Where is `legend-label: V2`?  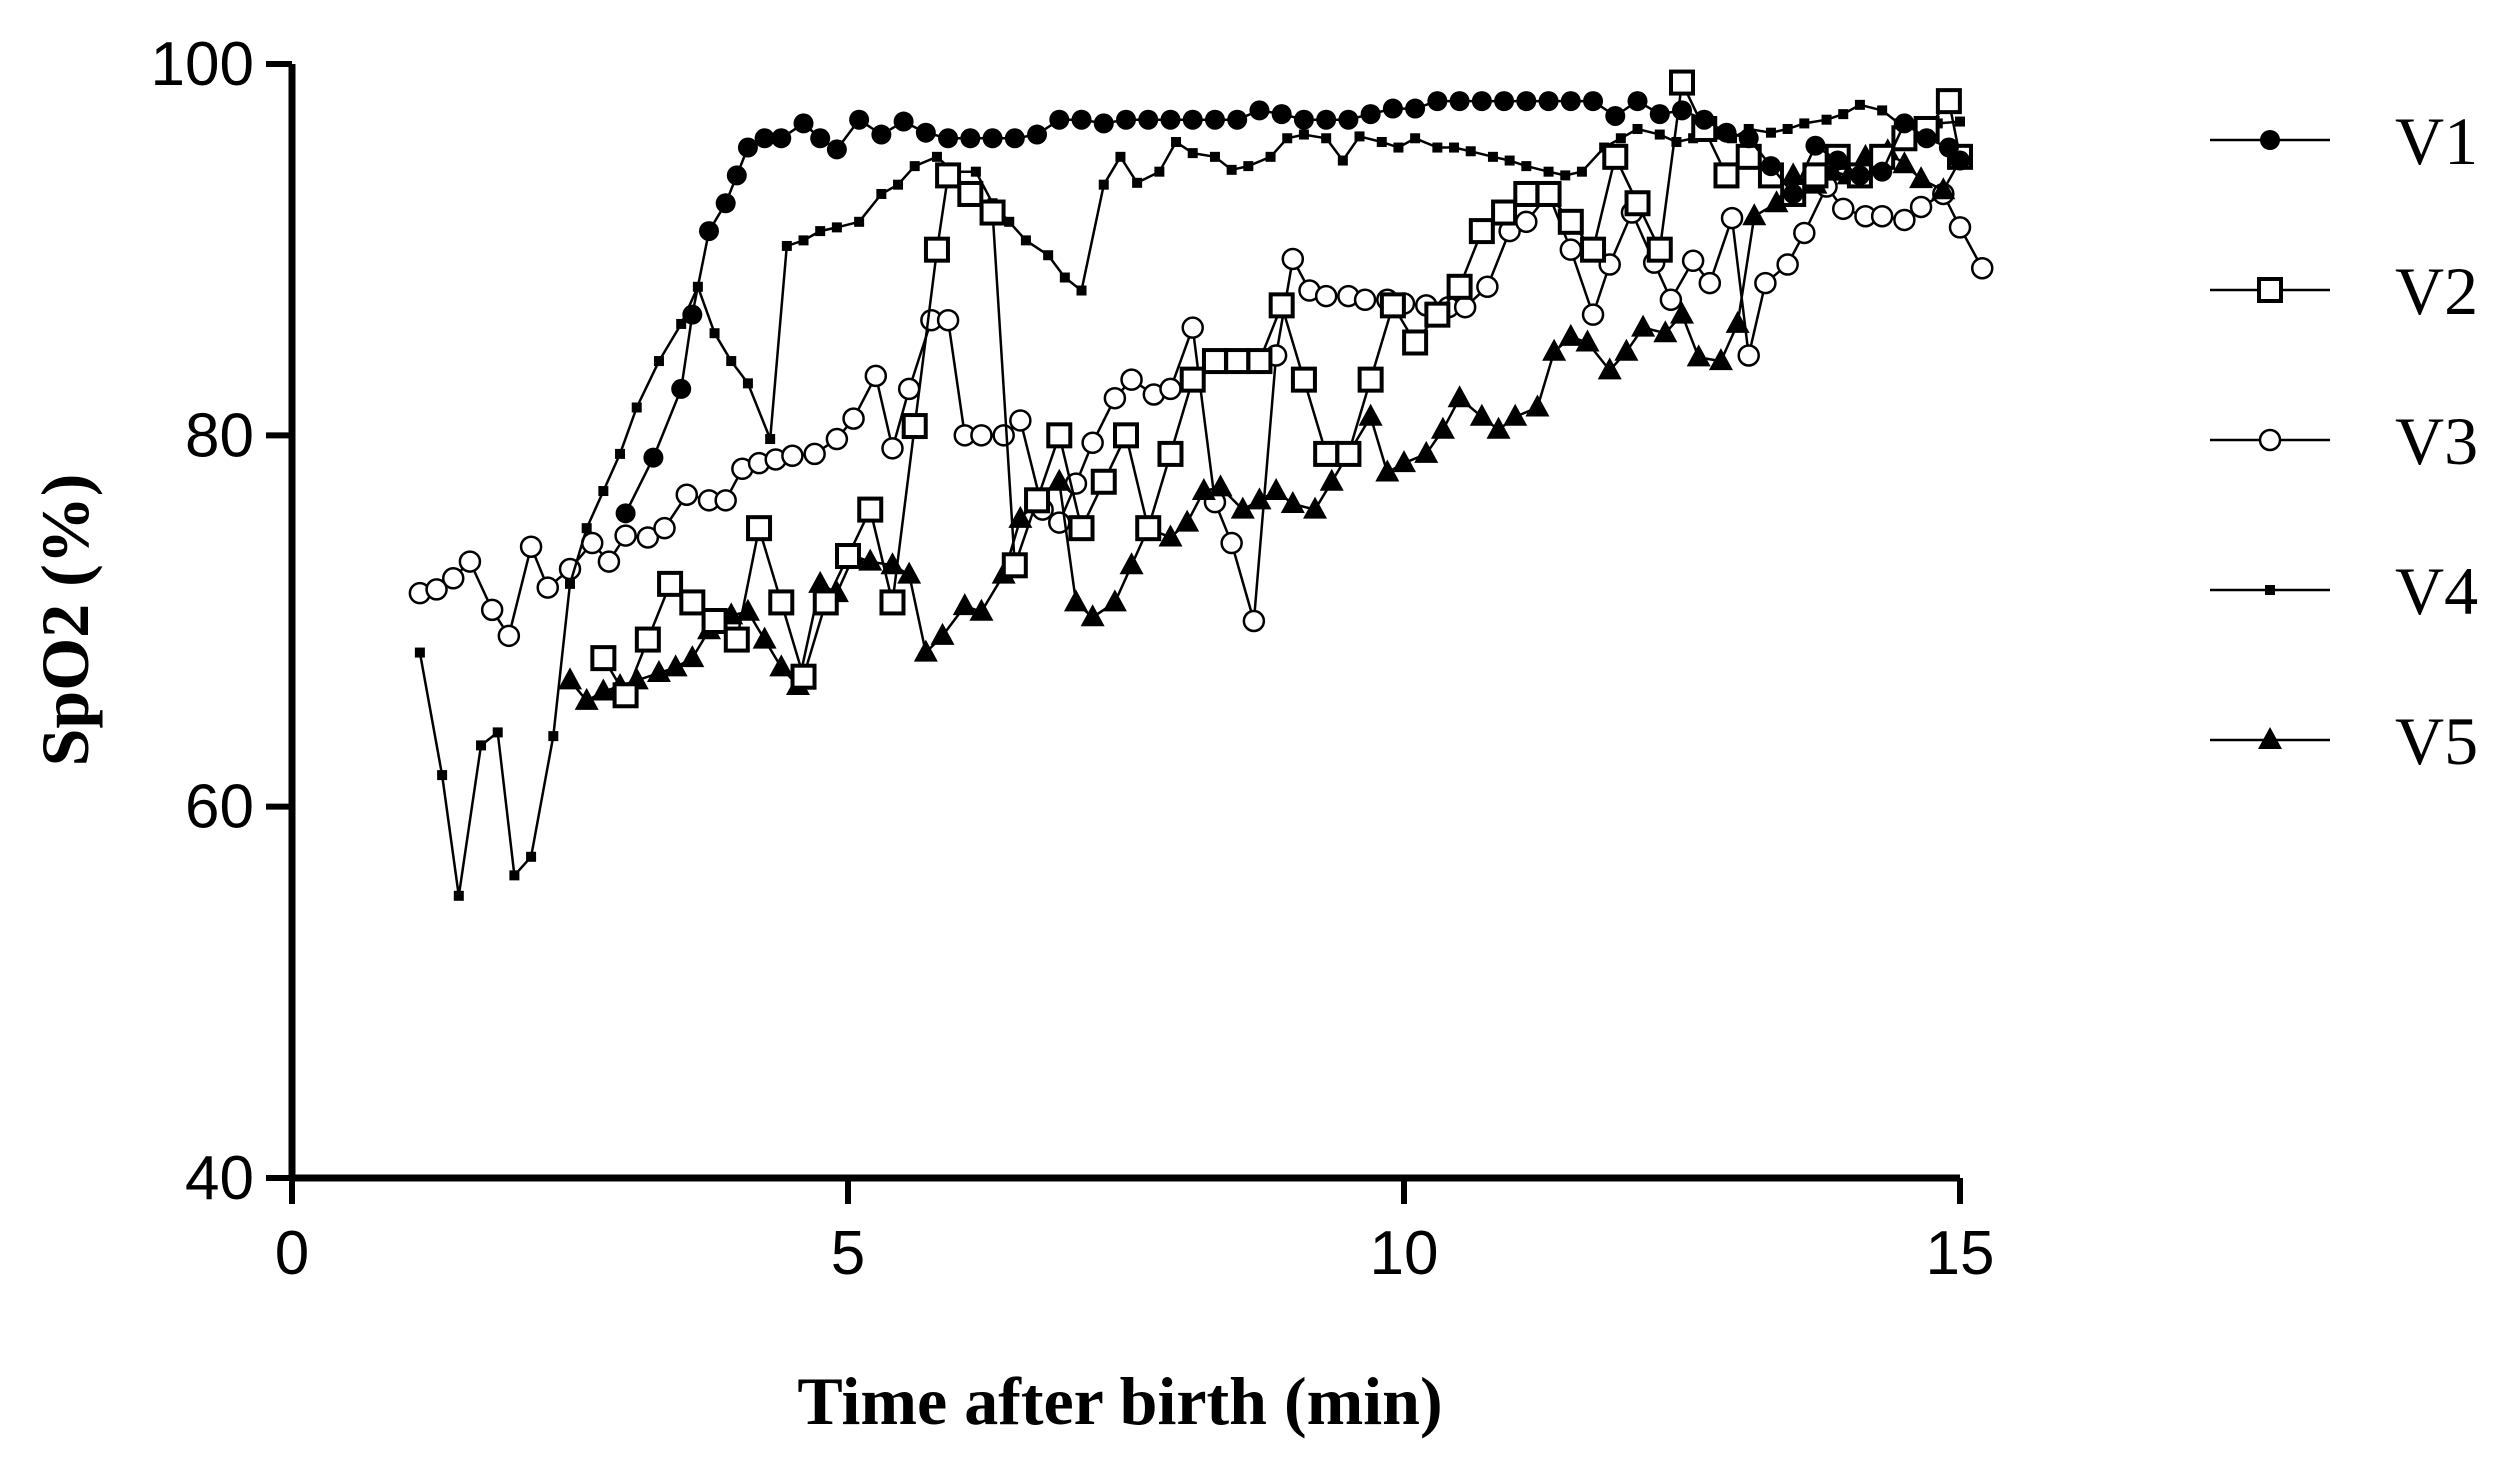
legend-label: V2 is located at coordinates (2436, 291).